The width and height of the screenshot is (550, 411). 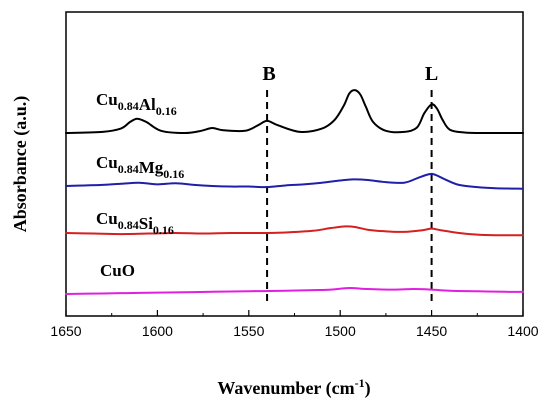 I want to click on x-axis-label: Wavenumber (cm-1), so click(x=293, y=387).